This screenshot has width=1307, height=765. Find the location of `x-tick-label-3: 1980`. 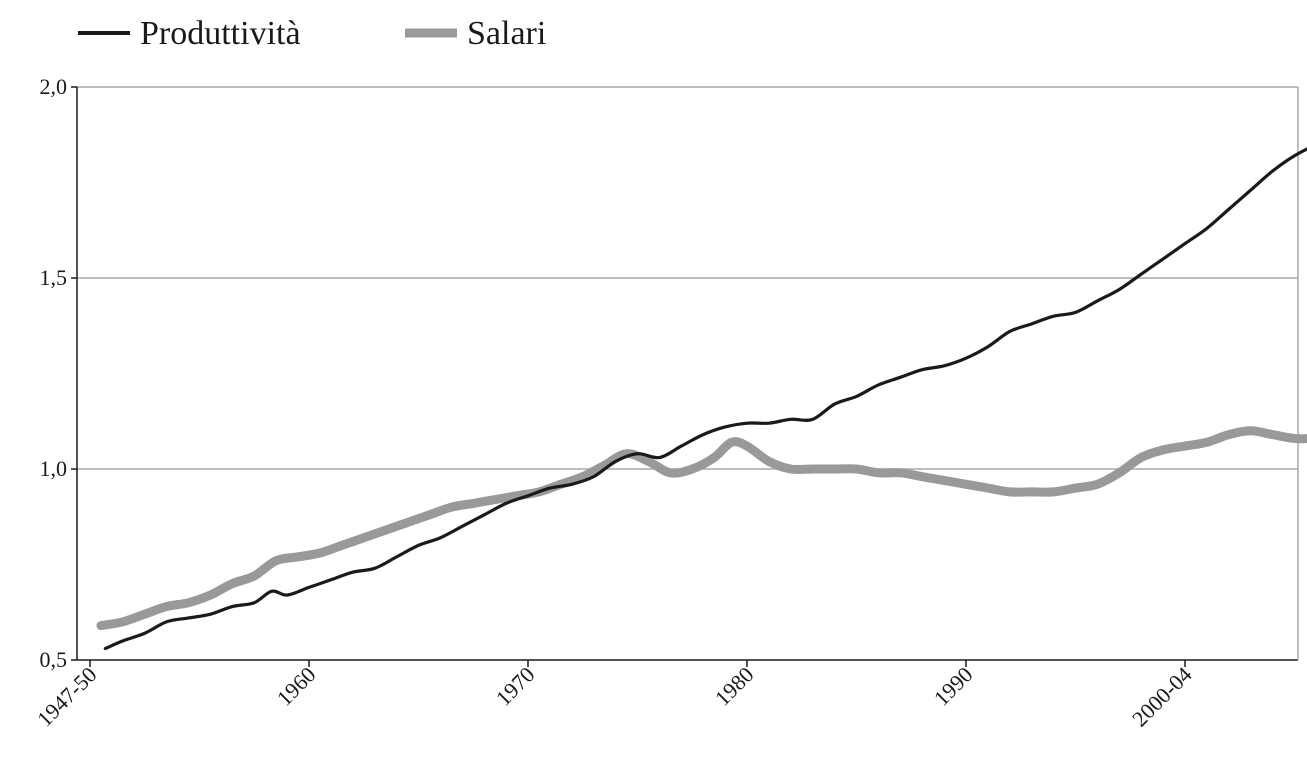

x-tick-label-3: 1980 is located at coordinates (734, 686).